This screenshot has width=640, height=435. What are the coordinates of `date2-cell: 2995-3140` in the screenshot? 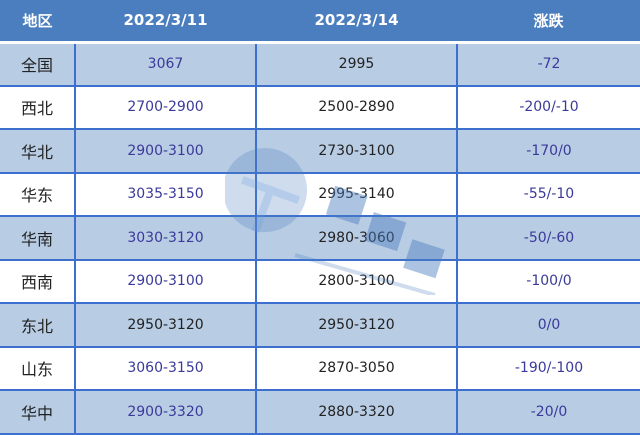 It's located at (356, 194).